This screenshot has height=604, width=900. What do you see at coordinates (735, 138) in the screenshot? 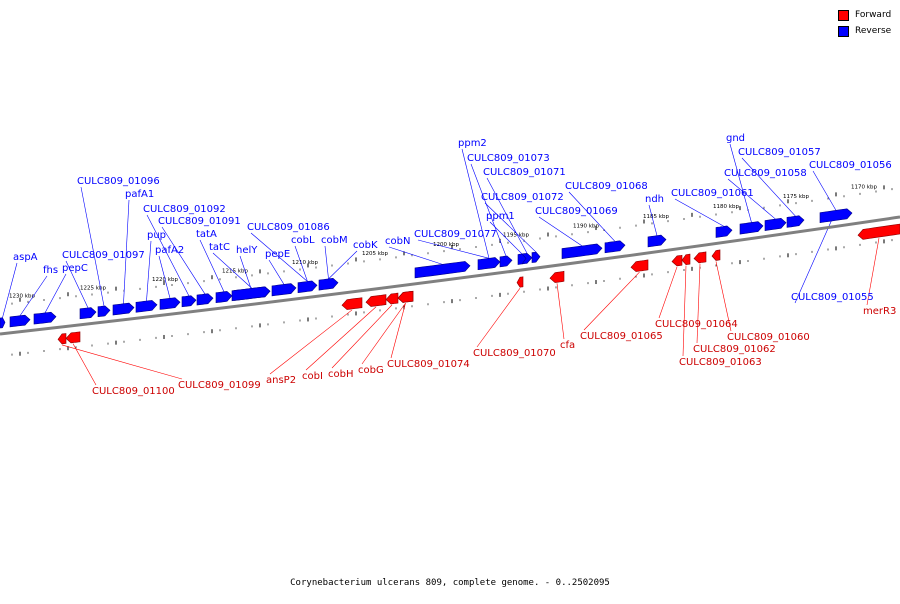
I see `label-gnd: gnd` at bounding box center [735, 138].